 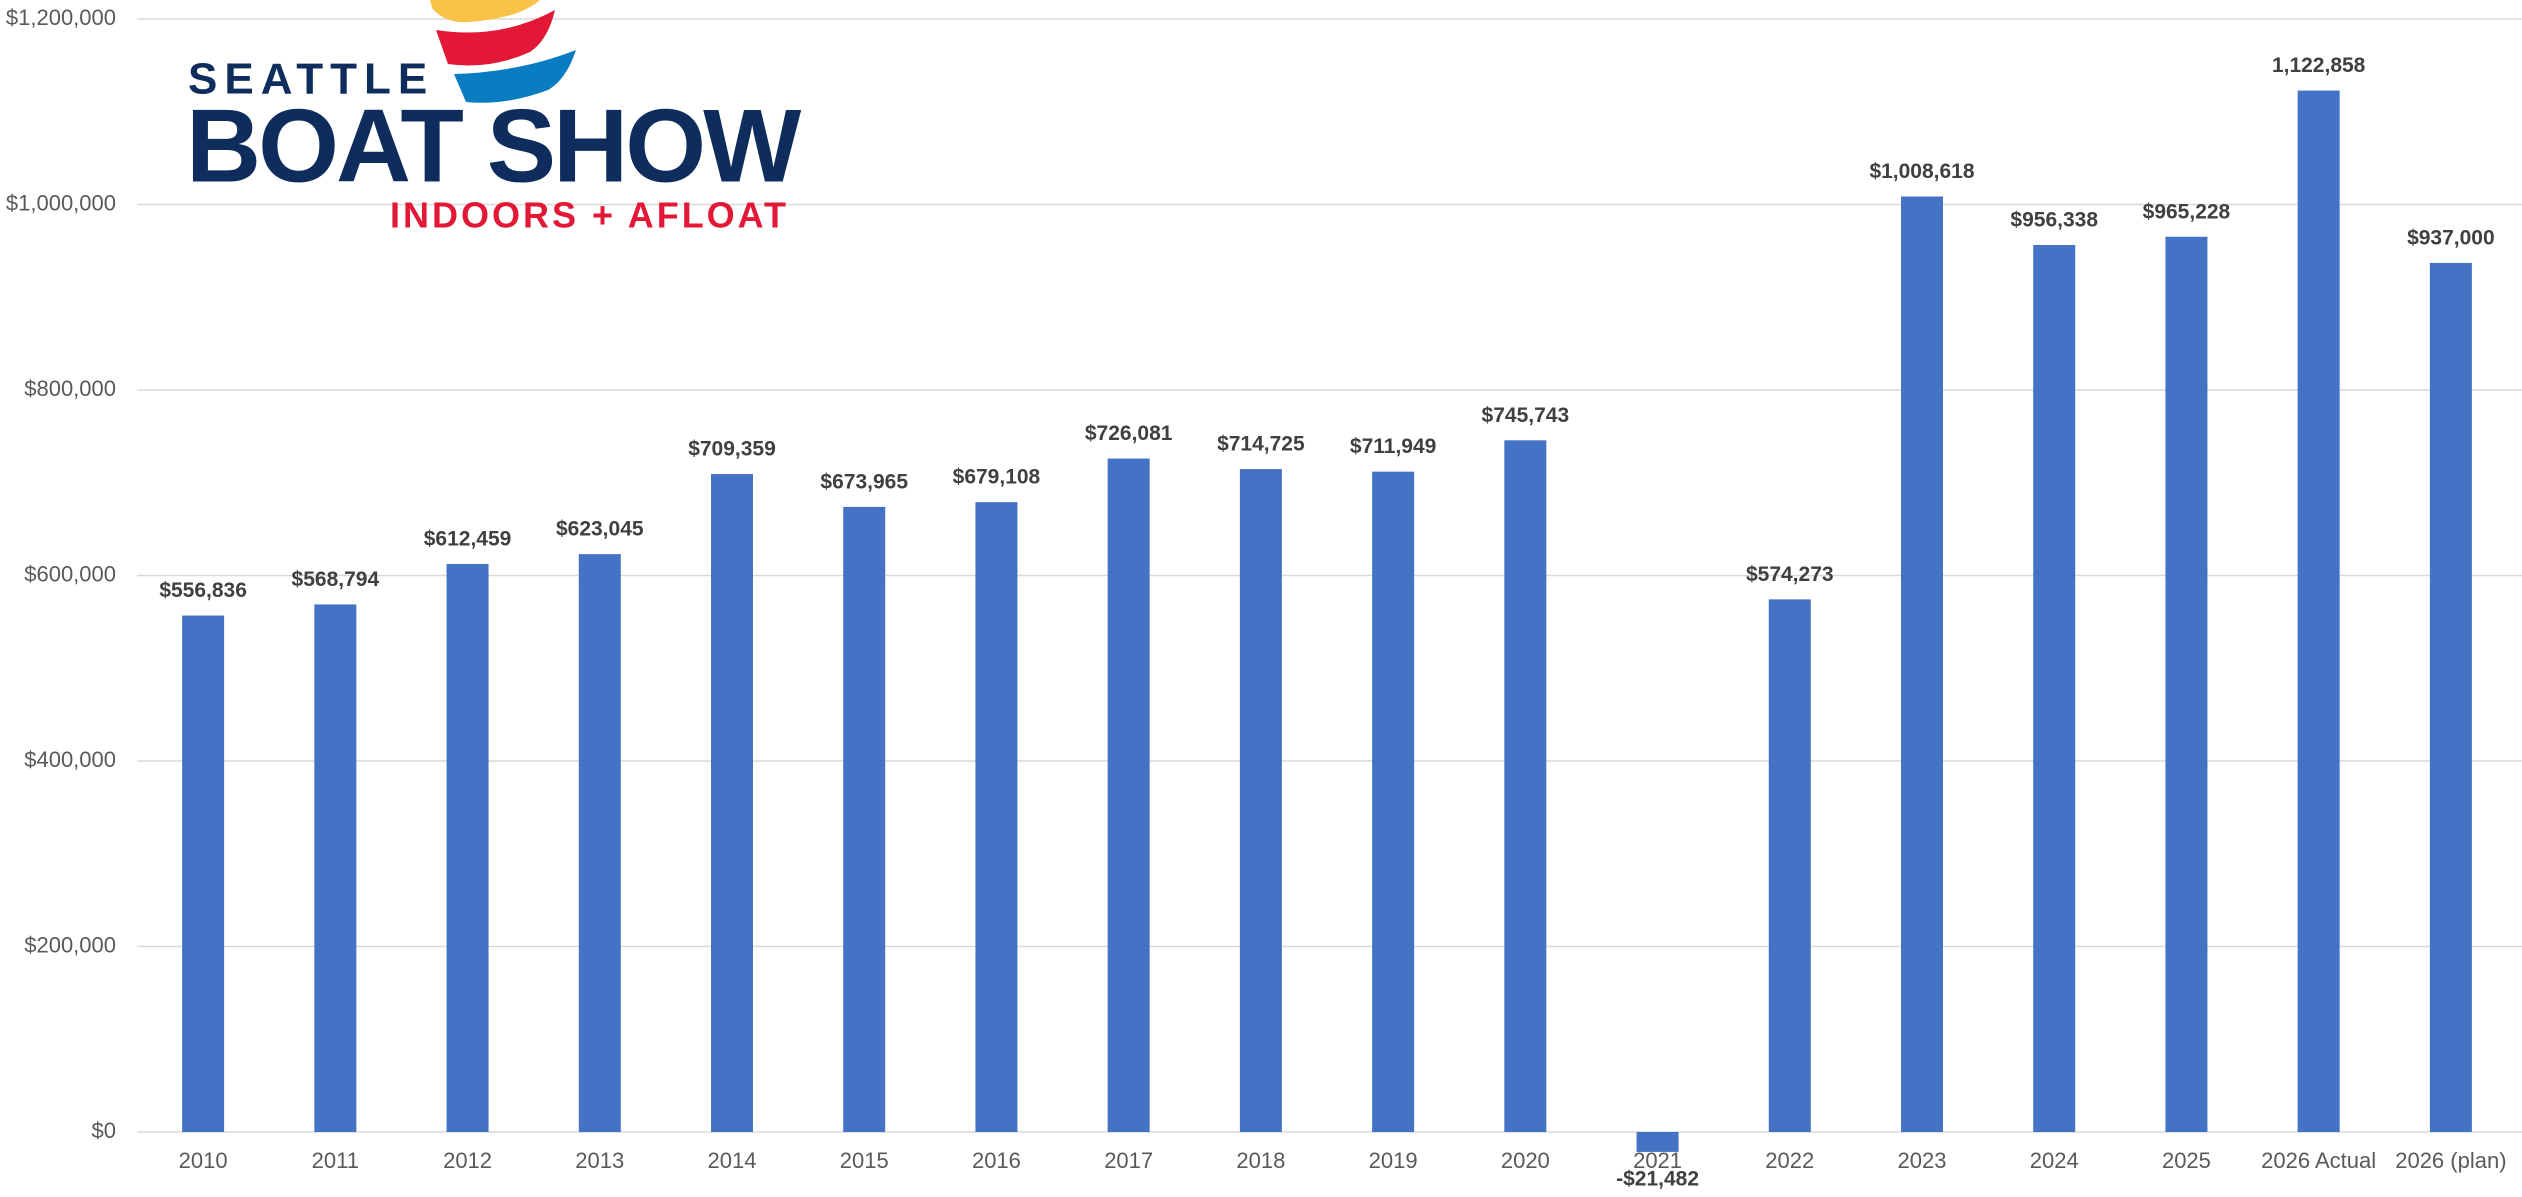 I want to click on data-label: $937,000, so click(x=2451, y=237).